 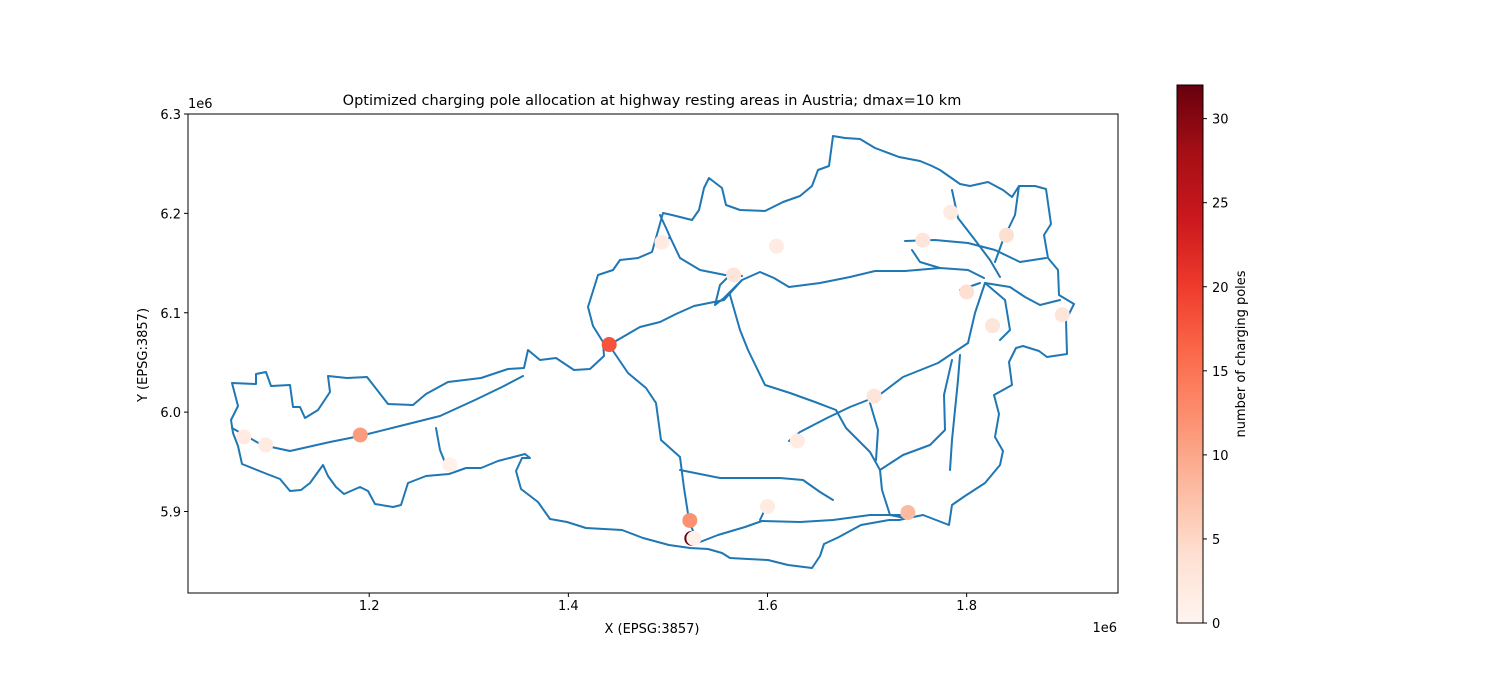 I want to click on colorbar-tick-label: 5, so click(x=1216, y=540).